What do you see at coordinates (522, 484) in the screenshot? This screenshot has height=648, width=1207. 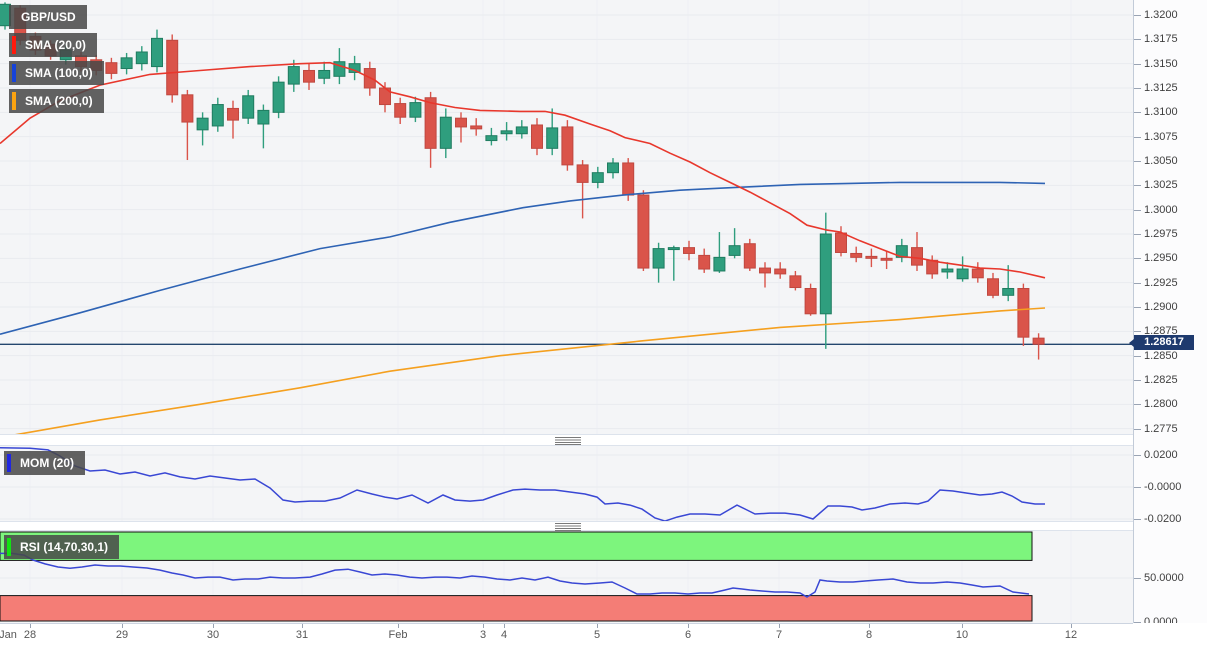 I see `mom-line` at bounding box center [522, 484].